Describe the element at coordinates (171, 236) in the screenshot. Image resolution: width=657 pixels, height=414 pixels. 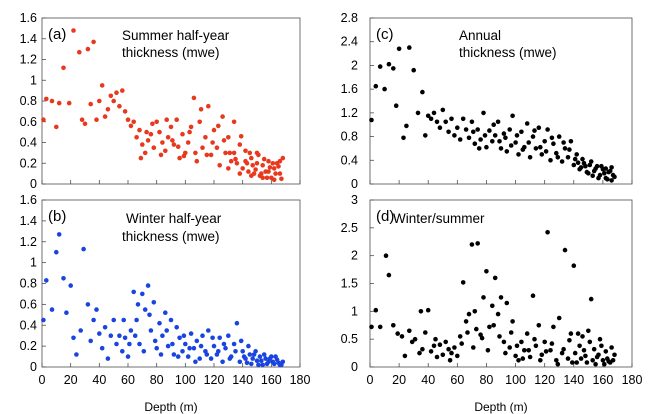
I see `panel-annotation: thickness (mwe)` at that location.